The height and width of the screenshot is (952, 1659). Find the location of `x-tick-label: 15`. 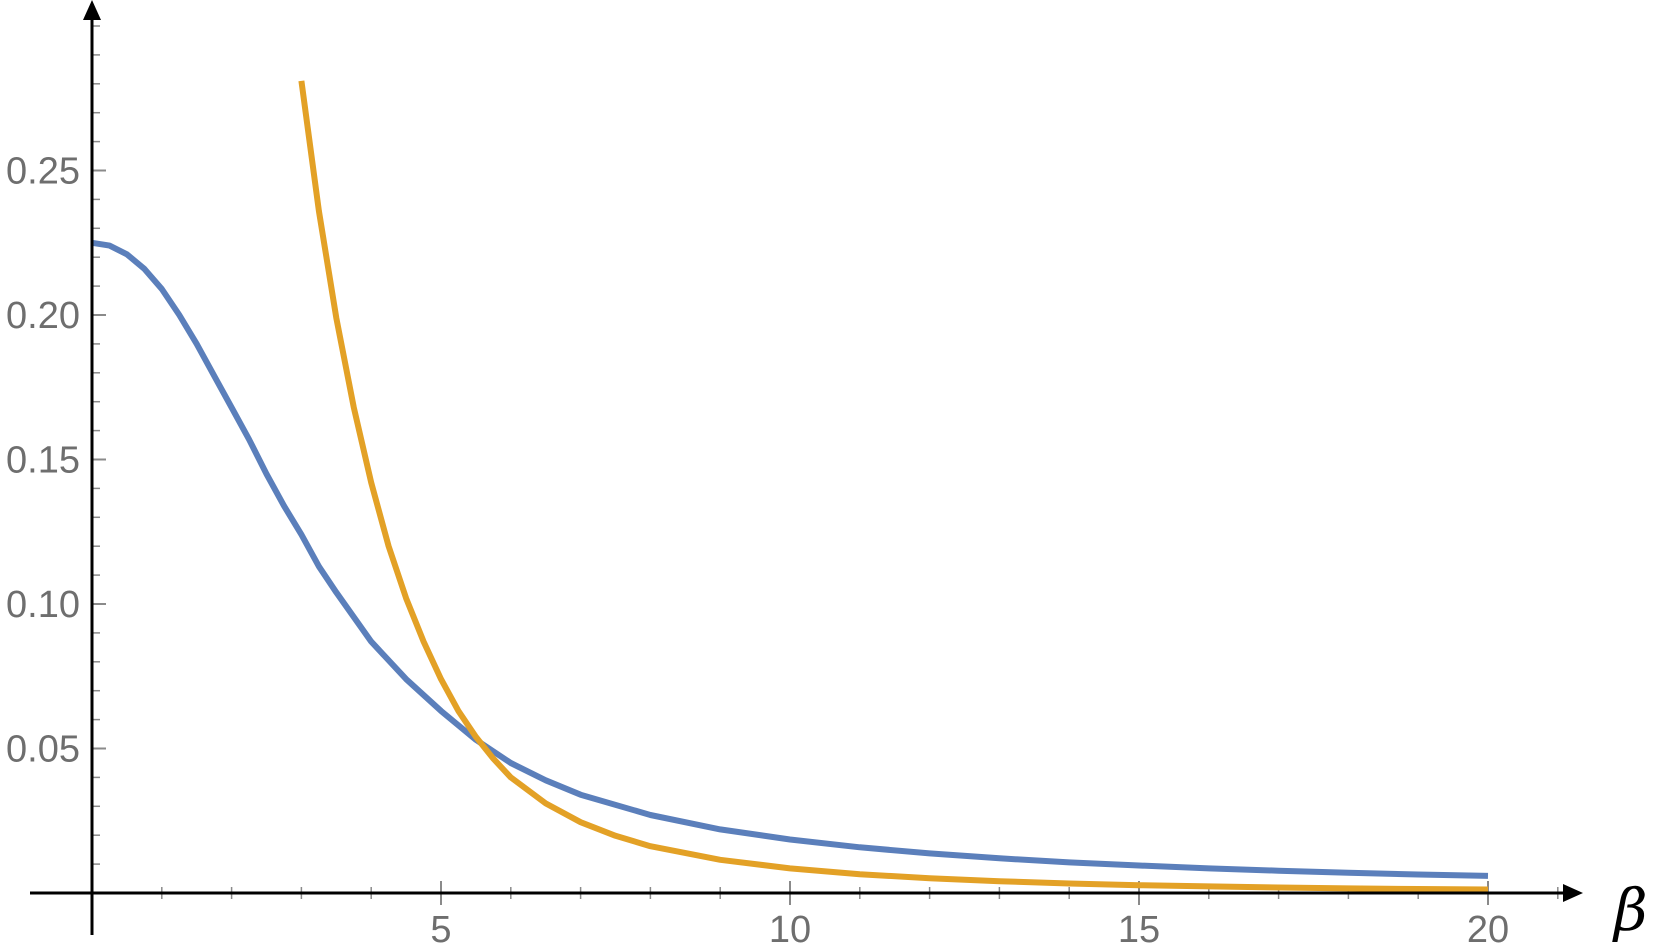

x-tick-label: 15 is located at coordinates (1139, 930).